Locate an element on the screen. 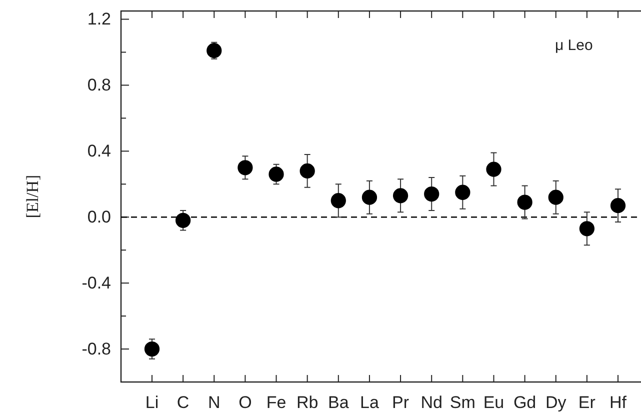 This screenshot has height=416, width=641. x-tick-label: Eu is located at coordinates (493, 402).